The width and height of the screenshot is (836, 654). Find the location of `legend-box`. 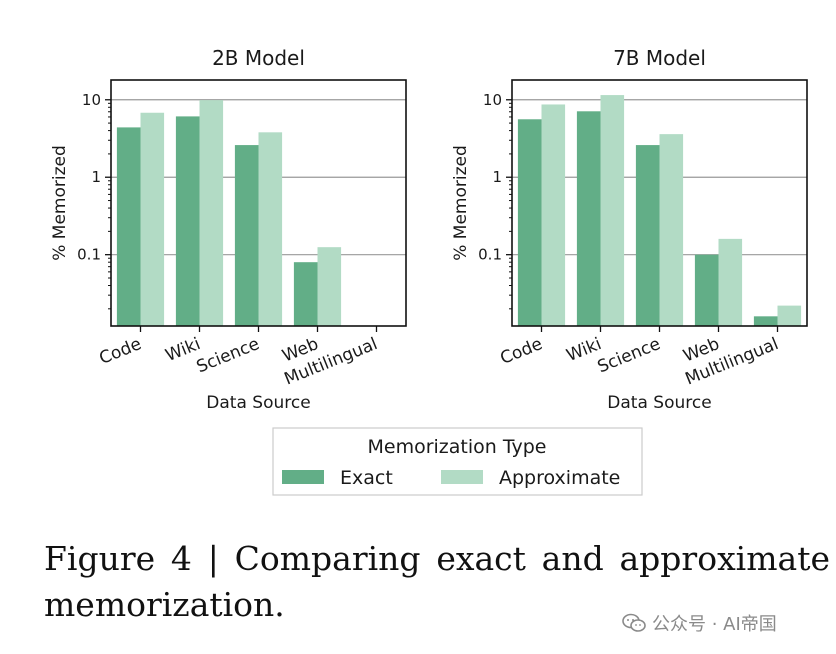

legend-box is located at coordinates (457, 461).